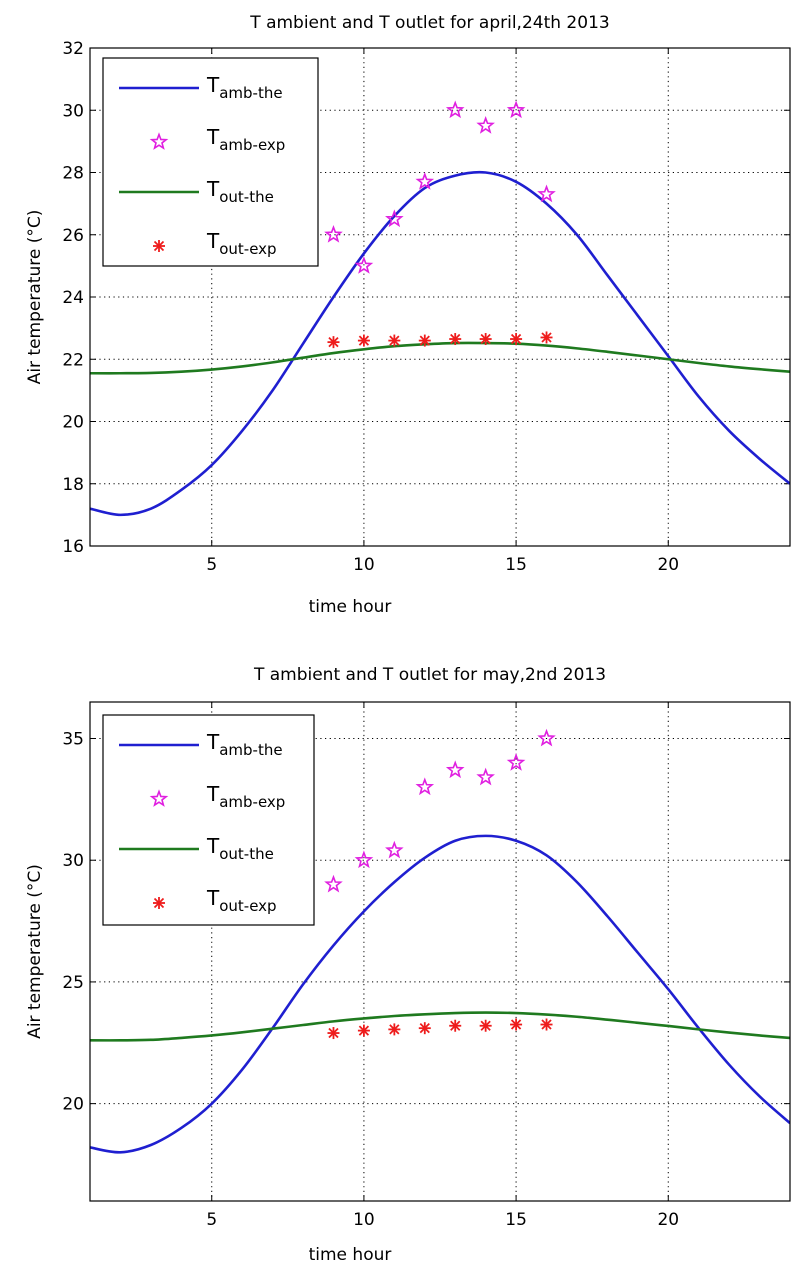 The height and width of the screenshot is (1270, 791). I want to click on chart-title: T ambient and T outlet for may,2nd 2013, so click(429, 675).